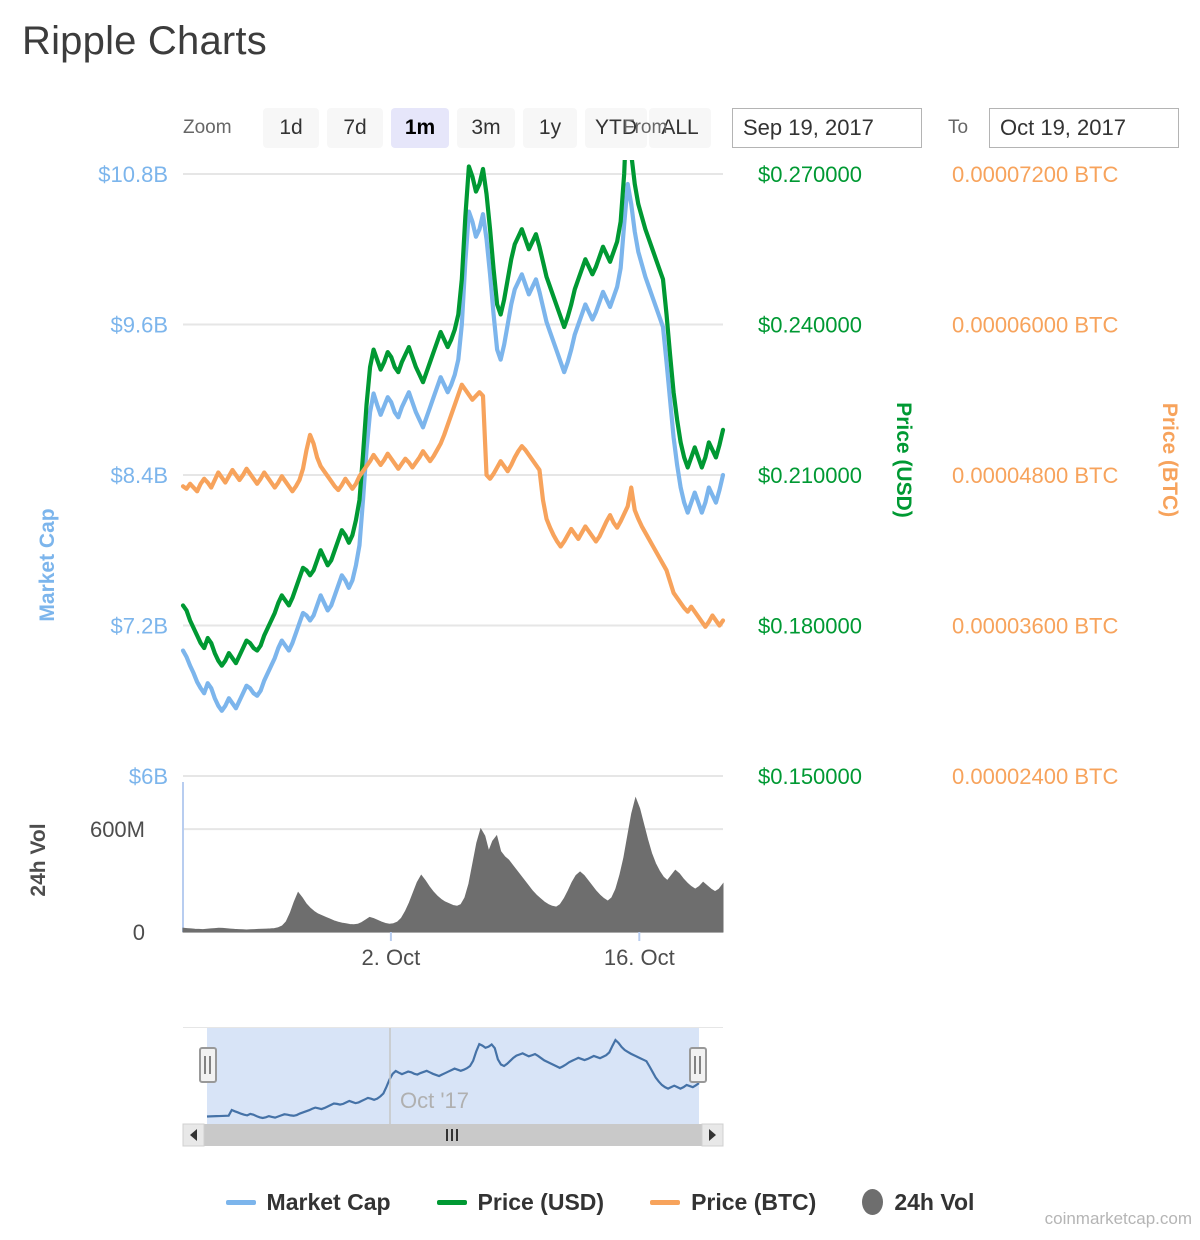 The image size is (1200, 1240). Describe the element at coordinates (38, 859) in the screenshot. I see `volume-axis-title: 24h Vol` at that location.